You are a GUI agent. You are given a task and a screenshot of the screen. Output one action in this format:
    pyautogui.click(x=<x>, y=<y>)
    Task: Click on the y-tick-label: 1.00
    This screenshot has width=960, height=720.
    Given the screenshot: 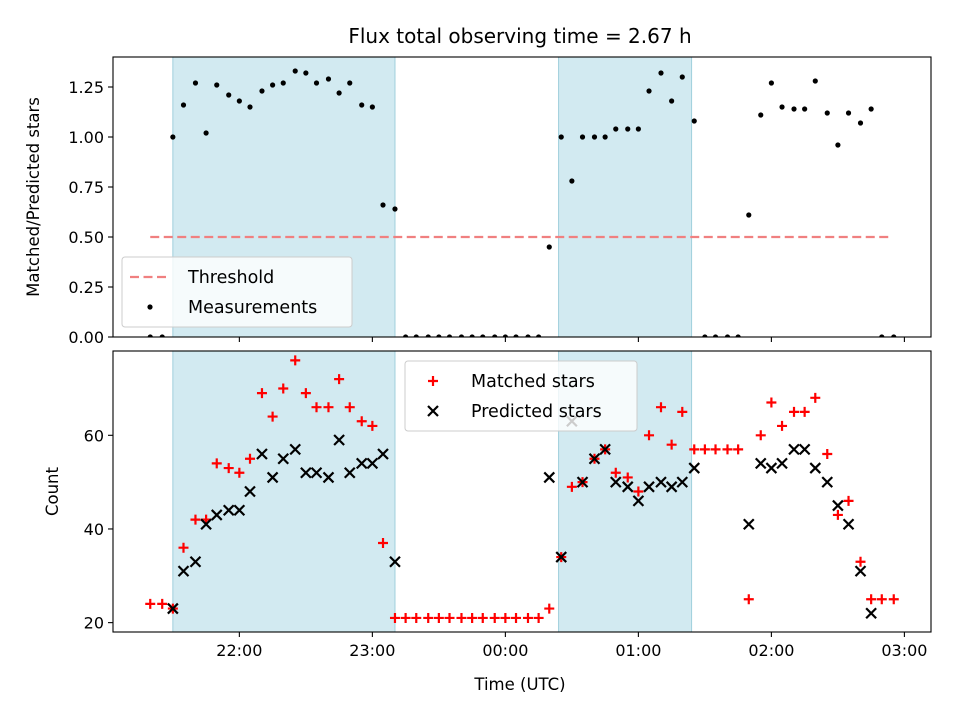 What is the action you would take?
    pyautogui.click(x=86, y=137)
    